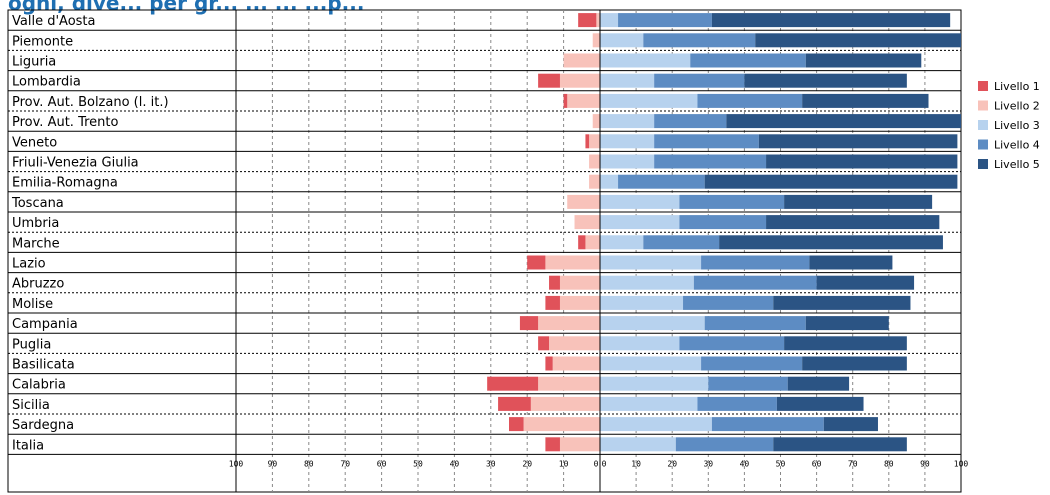 The height and width of the screenshot is (495, 1050). Describe the element at coordinates (90, 102) in the screenshot. I see `category-label: Prov. Aut. Bolzano (l. it.)` at that location.